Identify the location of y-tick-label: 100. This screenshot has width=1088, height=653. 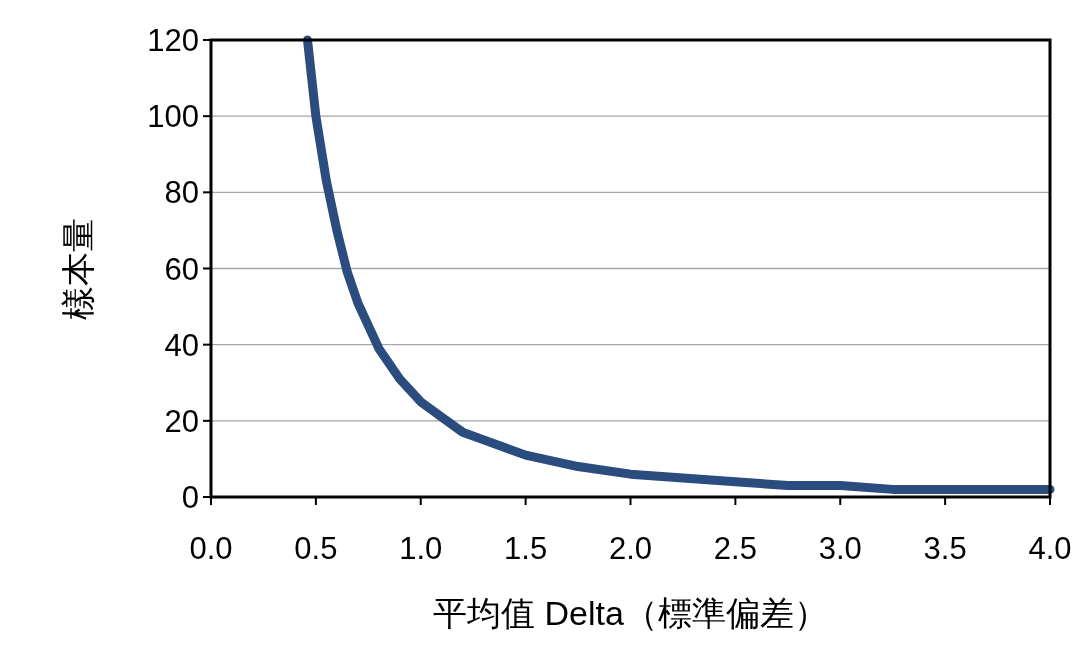
(173, 117).